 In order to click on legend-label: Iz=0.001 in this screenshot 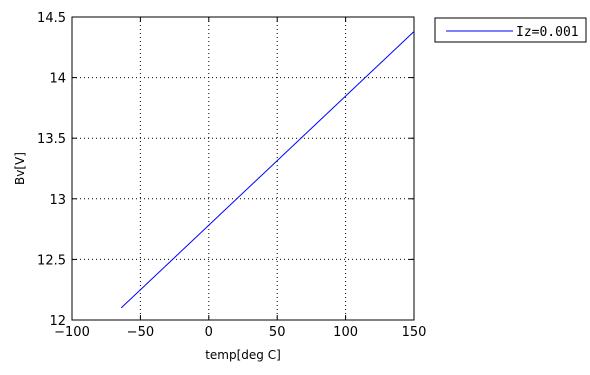, I will do `click(547, 32)`.